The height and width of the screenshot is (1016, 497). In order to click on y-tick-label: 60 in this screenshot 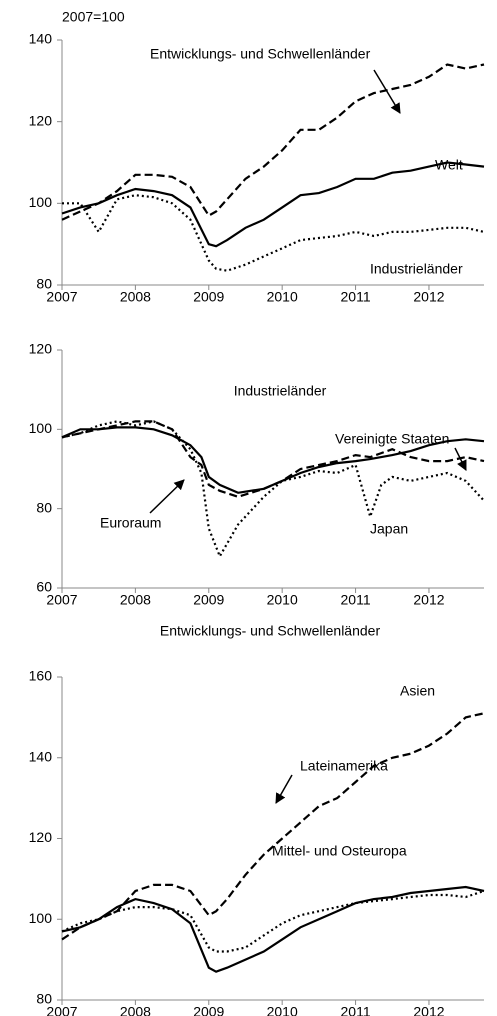, I will do `click(44, 587)`.